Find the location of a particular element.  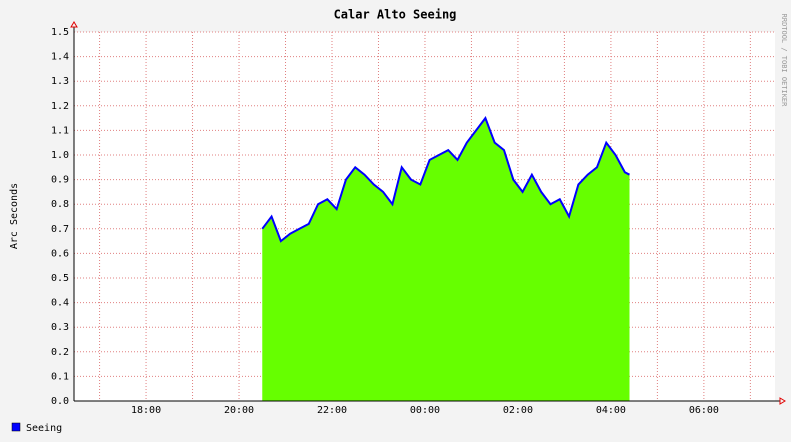

y-tick-label: 1.0 is located at coordinates (60, 155).